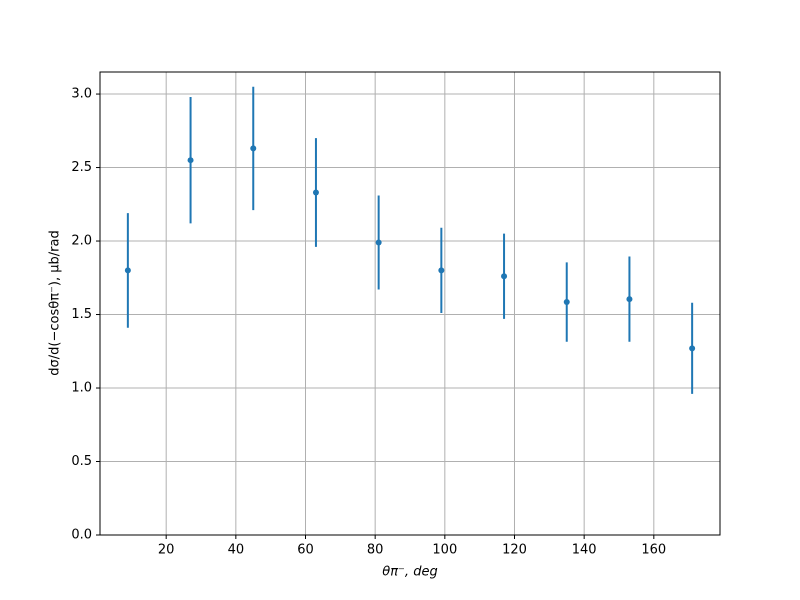  I want to click on y-axis-label: dσ/d(−cosθπ⁻), μb/rad, so click(55, 302).